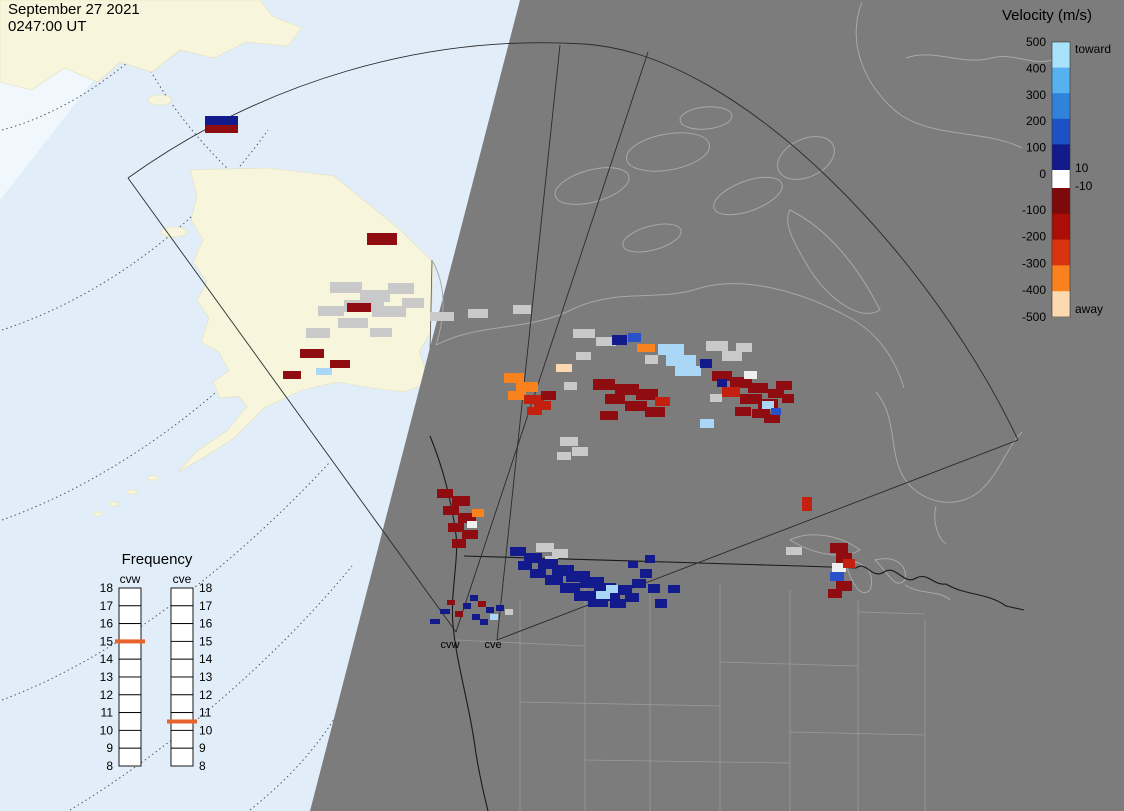 Image resolution: width=1124 pixels, height=811 pixels. What do you see at coordinates (151, 45) in the screenshot?
I see `chukotka-land` at bounding box center [151, 45].